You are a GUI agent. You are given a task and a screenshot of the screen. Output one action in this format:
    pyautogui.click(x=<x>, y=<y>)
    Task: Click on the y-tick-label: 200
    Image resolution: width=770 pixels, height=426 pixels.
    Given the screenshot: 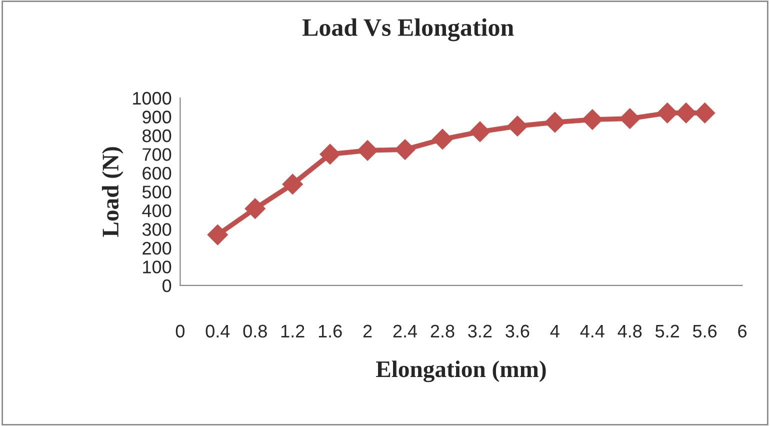 What is the action you would take?
    pyautogui.click(x=157, y=248)
    